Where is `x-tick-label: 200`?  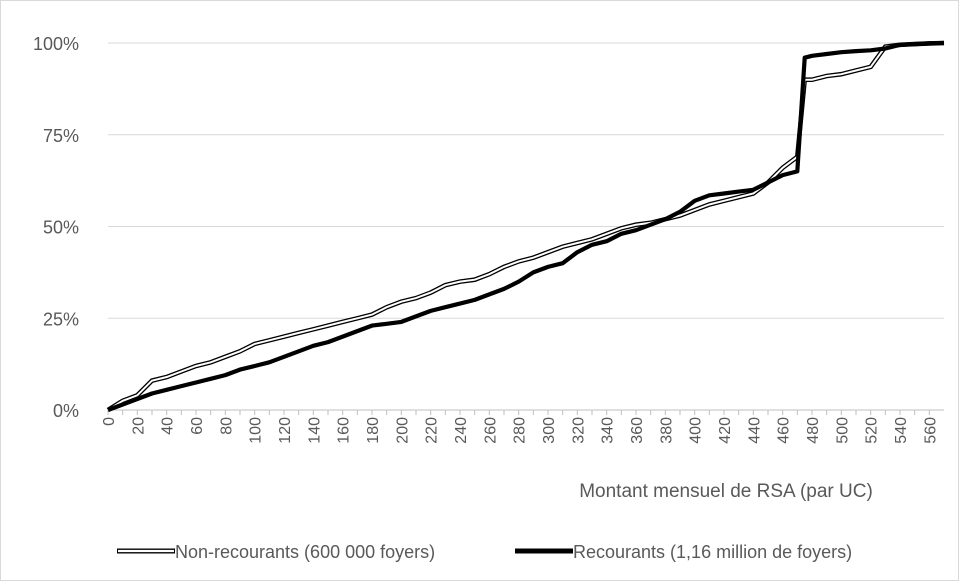
x-tick-label: 200 is located at coordinates (402, 430).